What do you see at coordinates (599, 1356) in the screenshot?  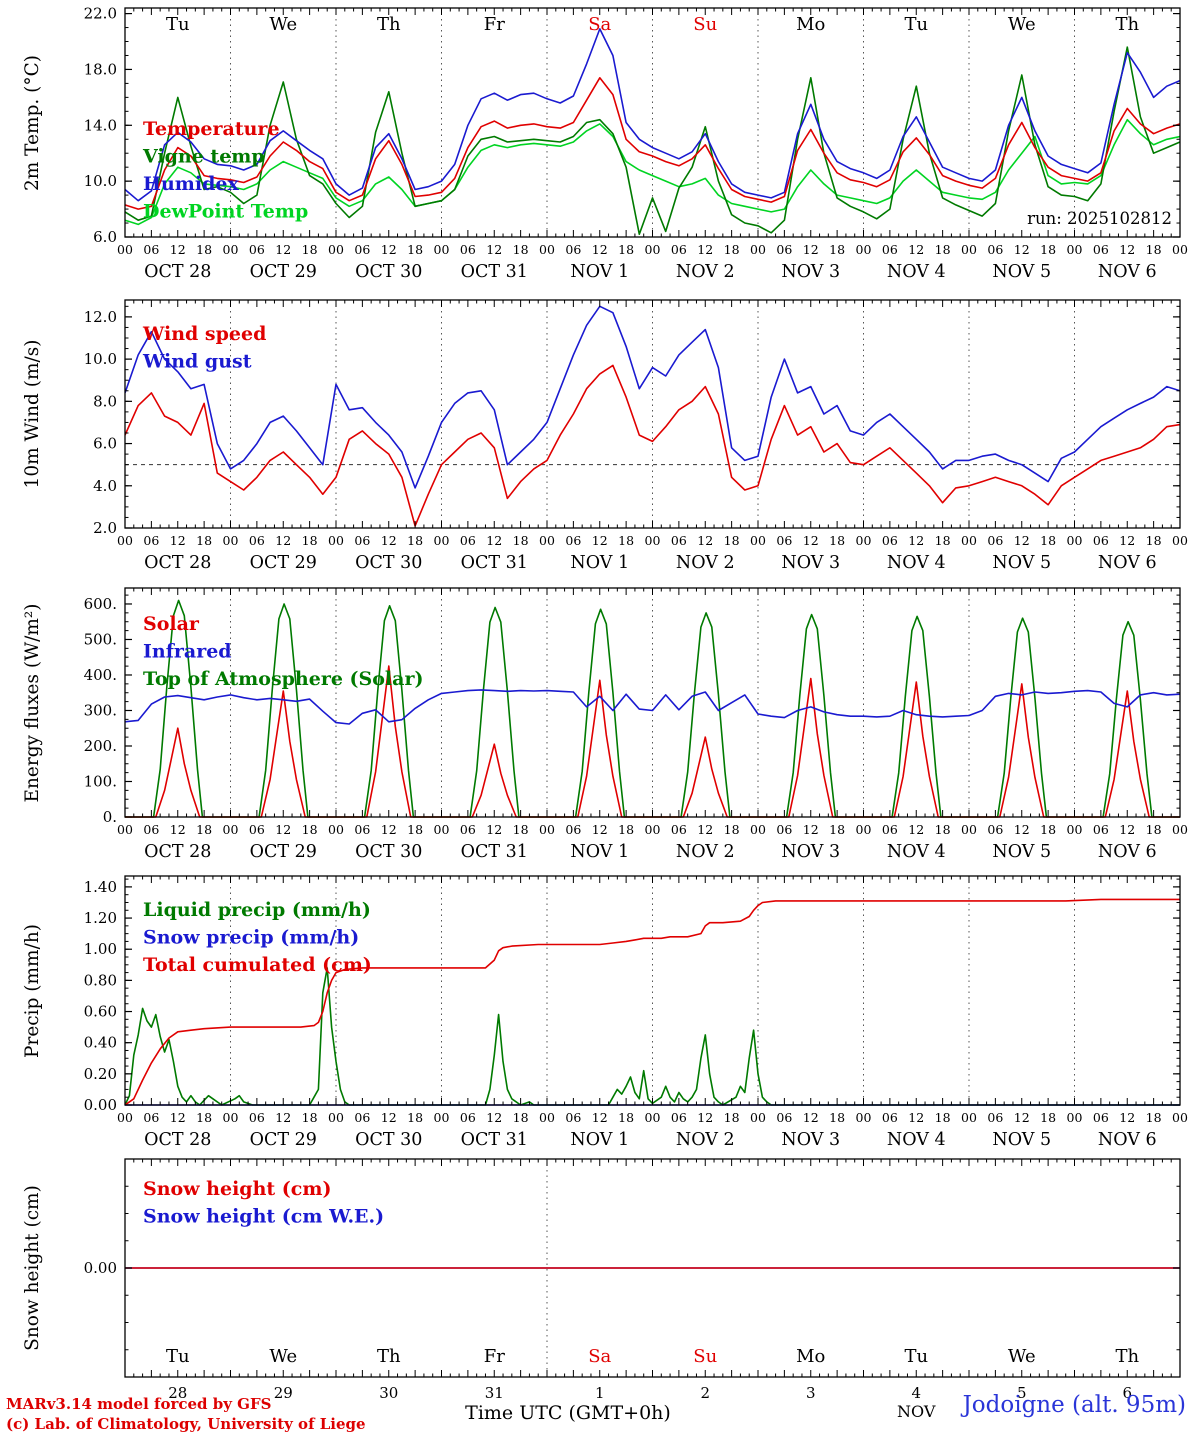 I see `svg-text: Sa` at bounding box center [599, 1356].